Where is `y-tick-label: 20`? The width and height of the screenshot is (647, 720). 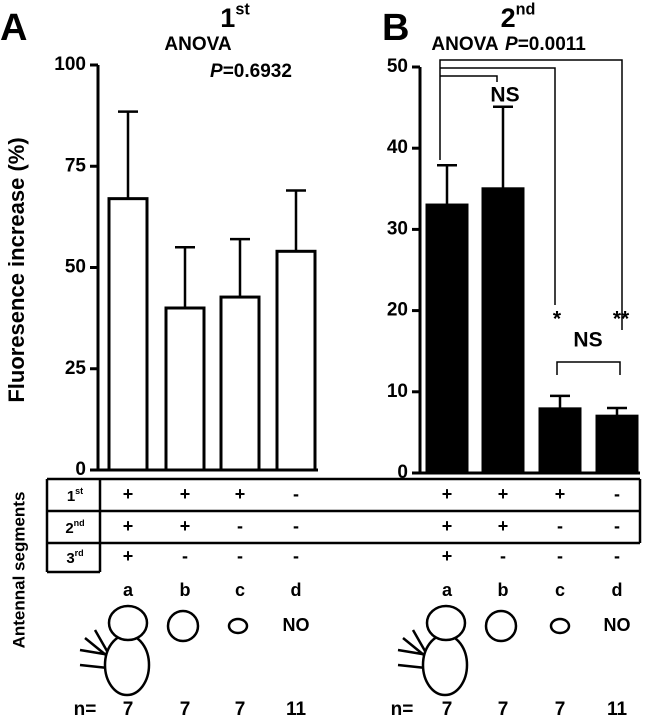 y-tick-label: 20 is located at coordinates (397, 310).